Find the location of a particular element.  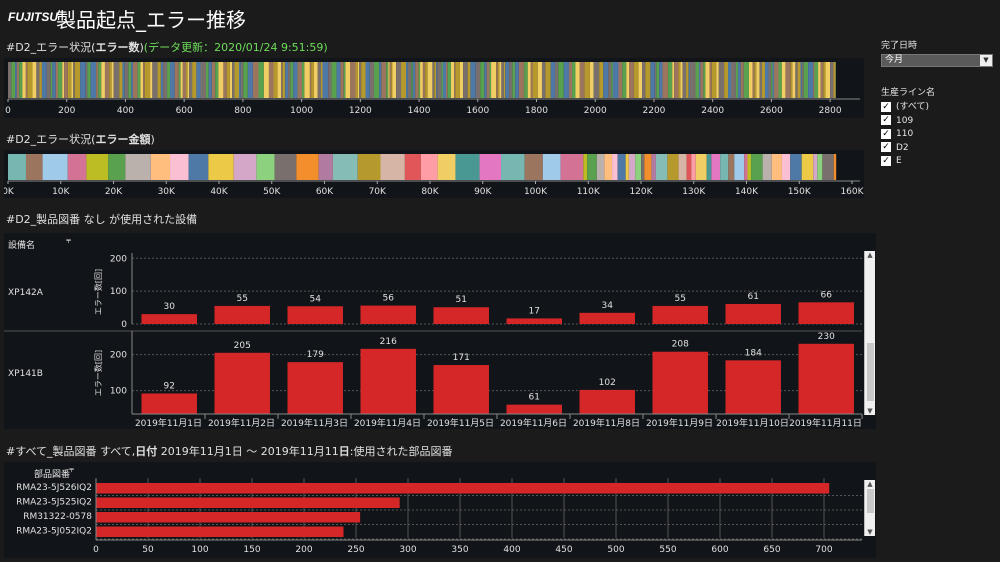

scroll-up-icon: ▲ is located at coordinates (870, 484).